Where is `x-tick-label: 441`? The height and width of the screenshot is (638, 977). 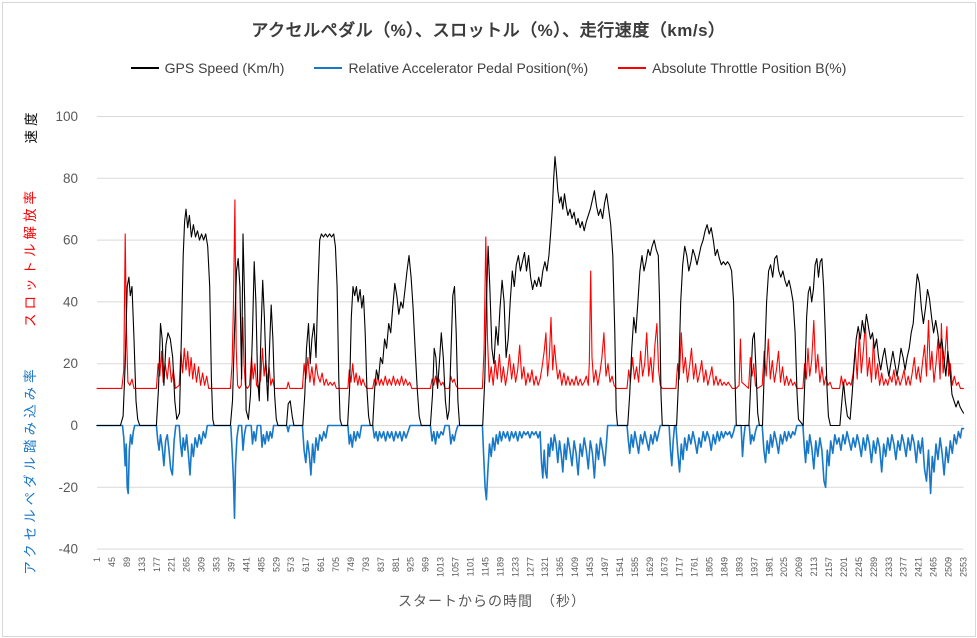
x-tick-label: 441 is located at coordinates (246, 564).